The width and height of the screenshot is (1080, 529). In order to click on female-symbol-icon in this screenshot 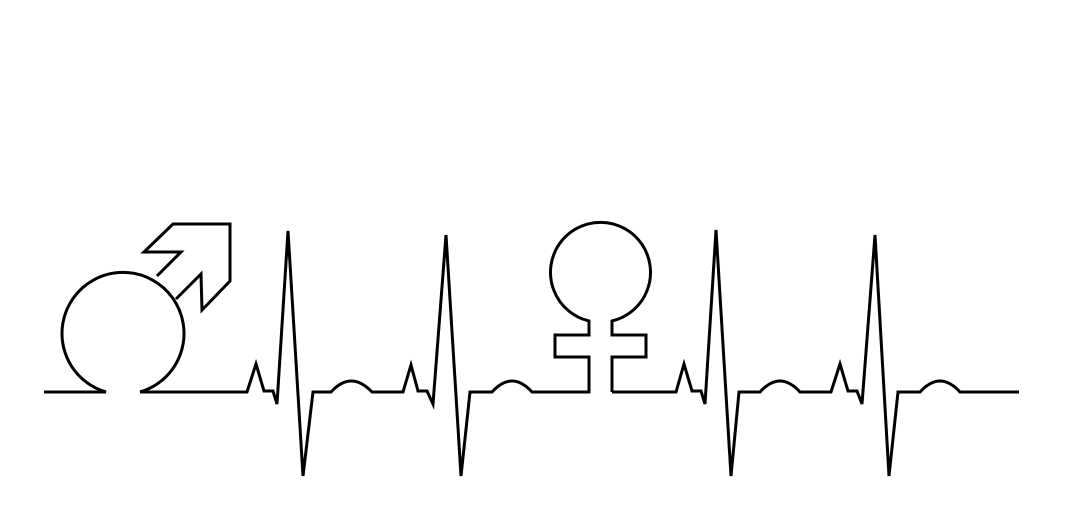, I will do `click(600, 306)`.